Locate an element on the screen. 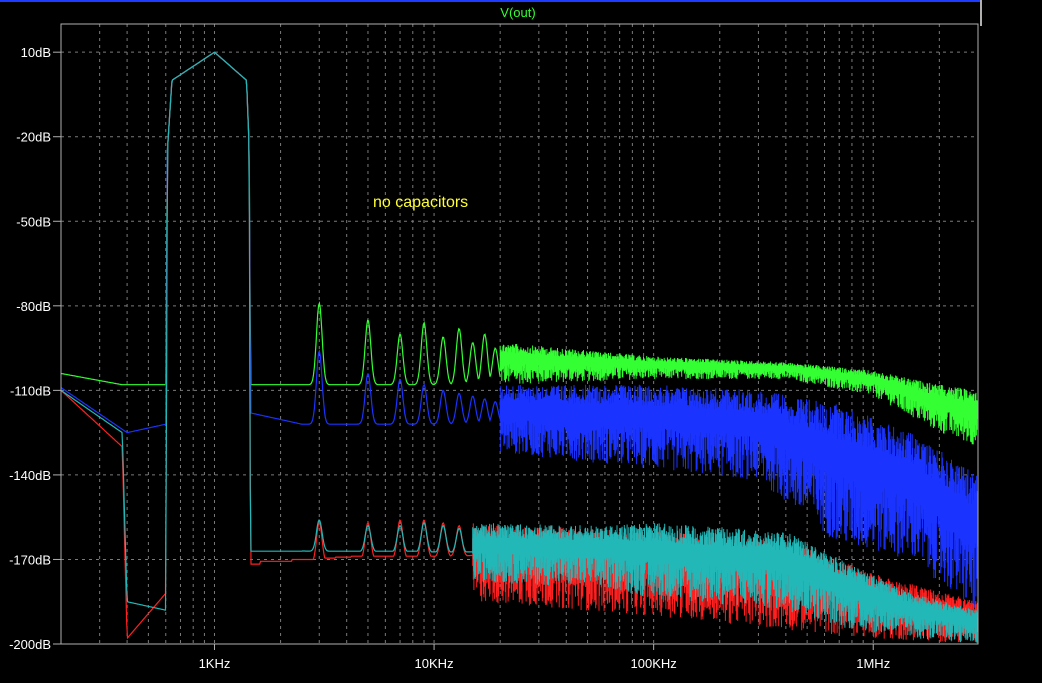 Image resolution: width=1042 pixels, height=683 pixels. annotation-no-capacitors: no capacitors is located at coordinates (420, 202).